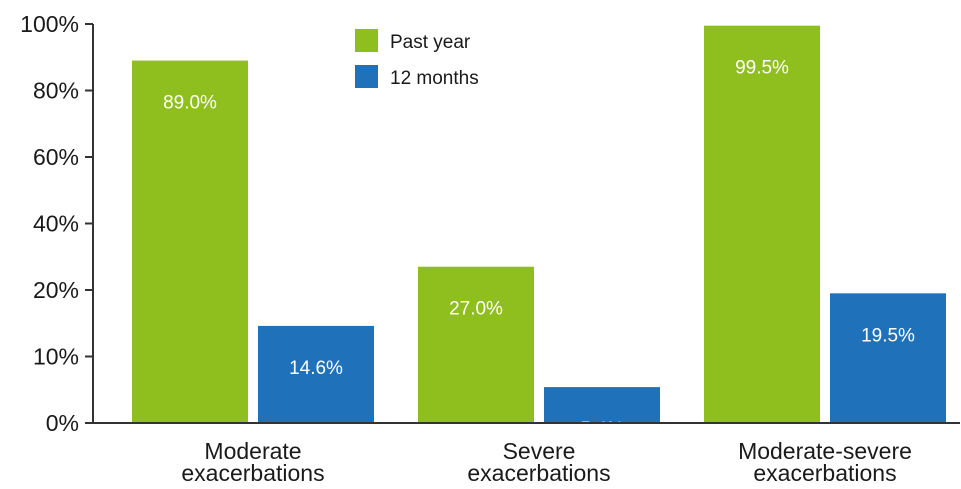  Describe the element at coordinates (888, 335) in the screenshot. I see `bar-value-label: 19.5%` at that location.